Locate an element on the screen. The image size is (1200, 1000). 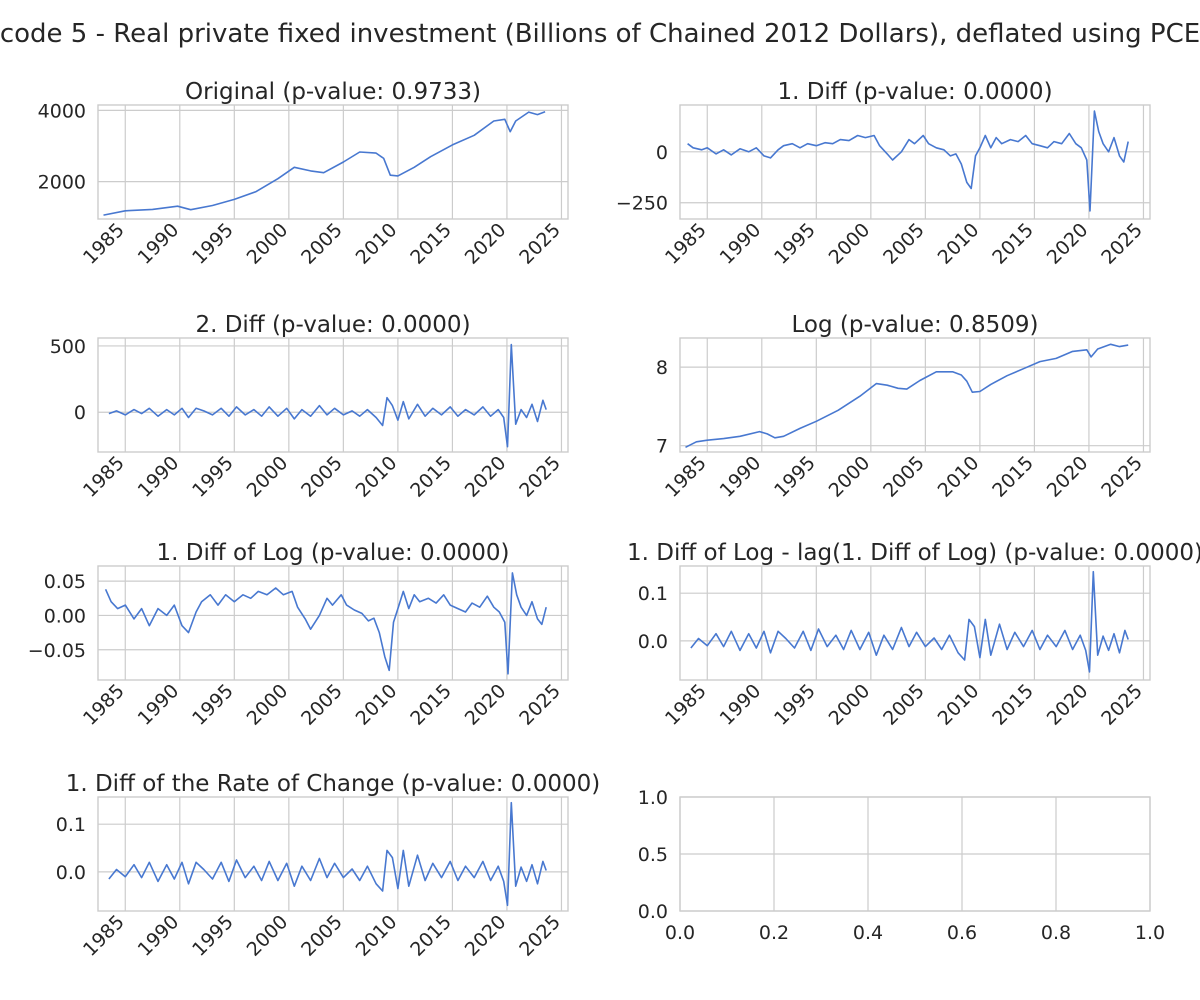
subplot-8: 0.0 0.5 1.0 0.0 0.2 0.4 0.6 0.8 1.0 is located at coordinates (901, 865).